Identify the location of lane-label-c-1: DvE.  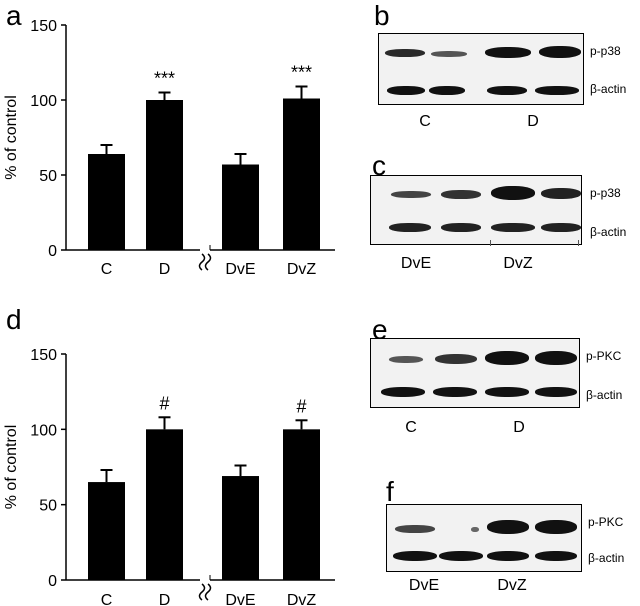
(416, 263).